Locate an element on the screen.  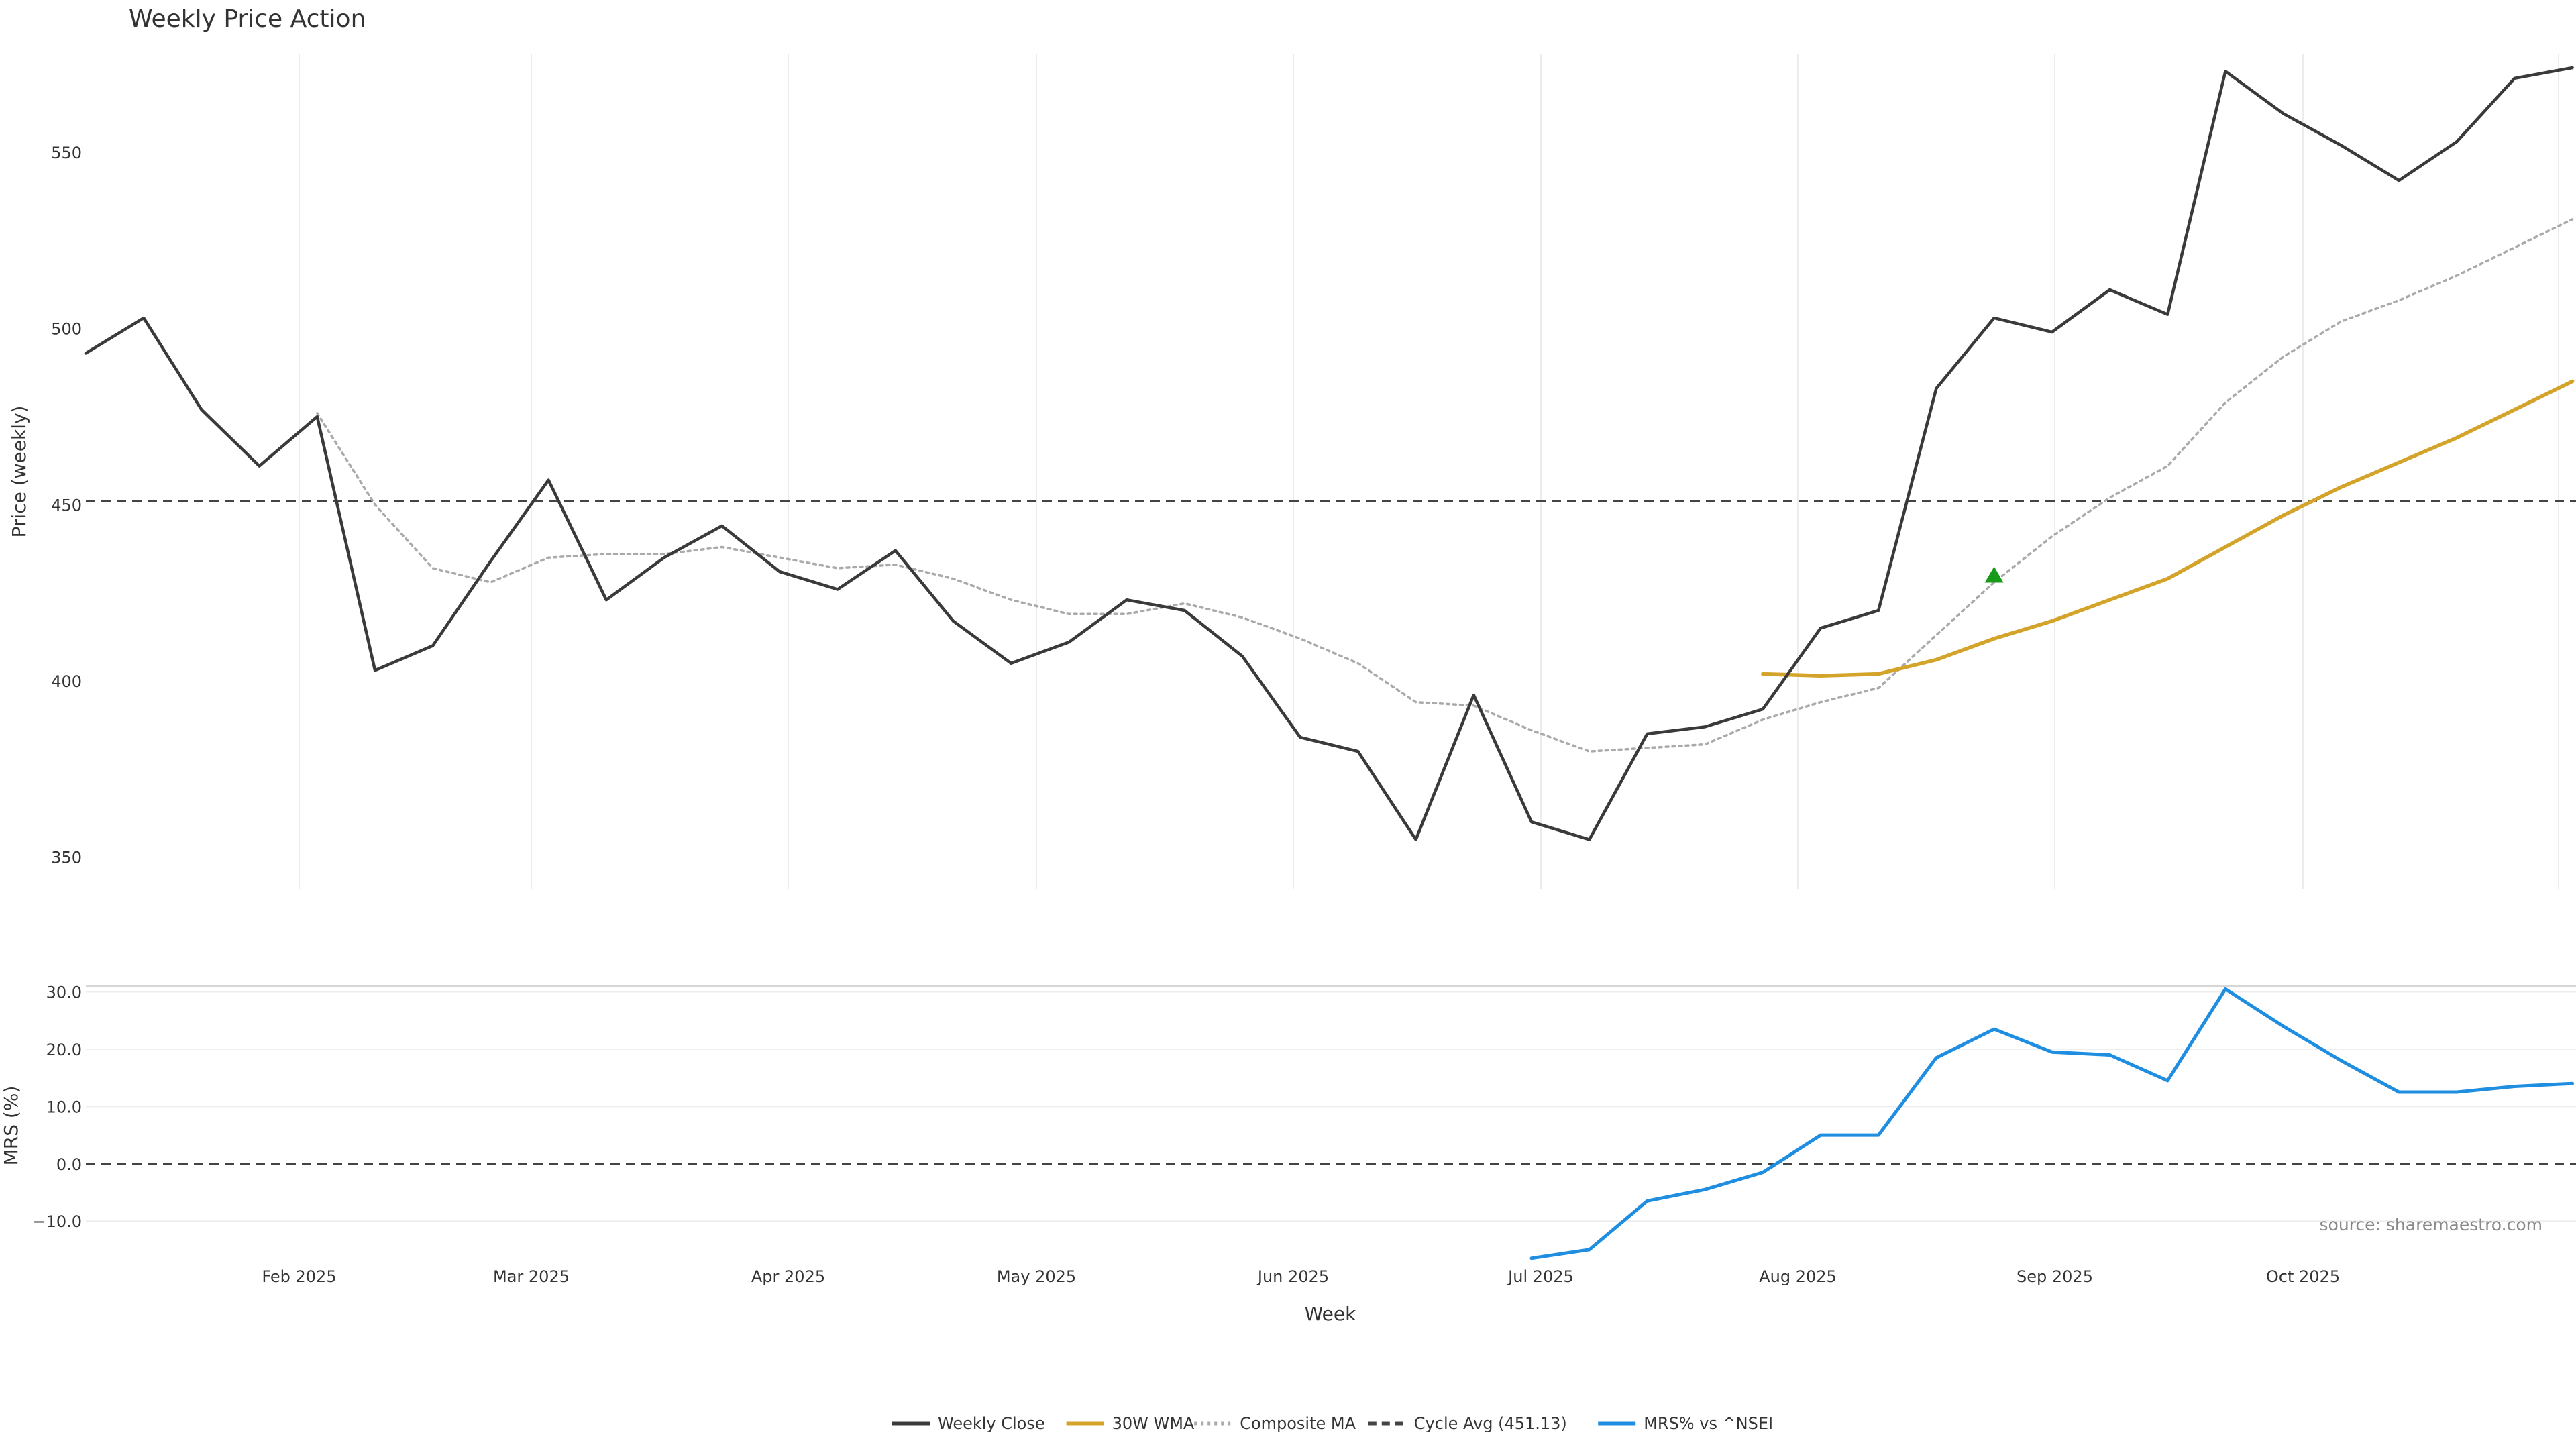
mrs-series is located at coordinates (2052, 1123).